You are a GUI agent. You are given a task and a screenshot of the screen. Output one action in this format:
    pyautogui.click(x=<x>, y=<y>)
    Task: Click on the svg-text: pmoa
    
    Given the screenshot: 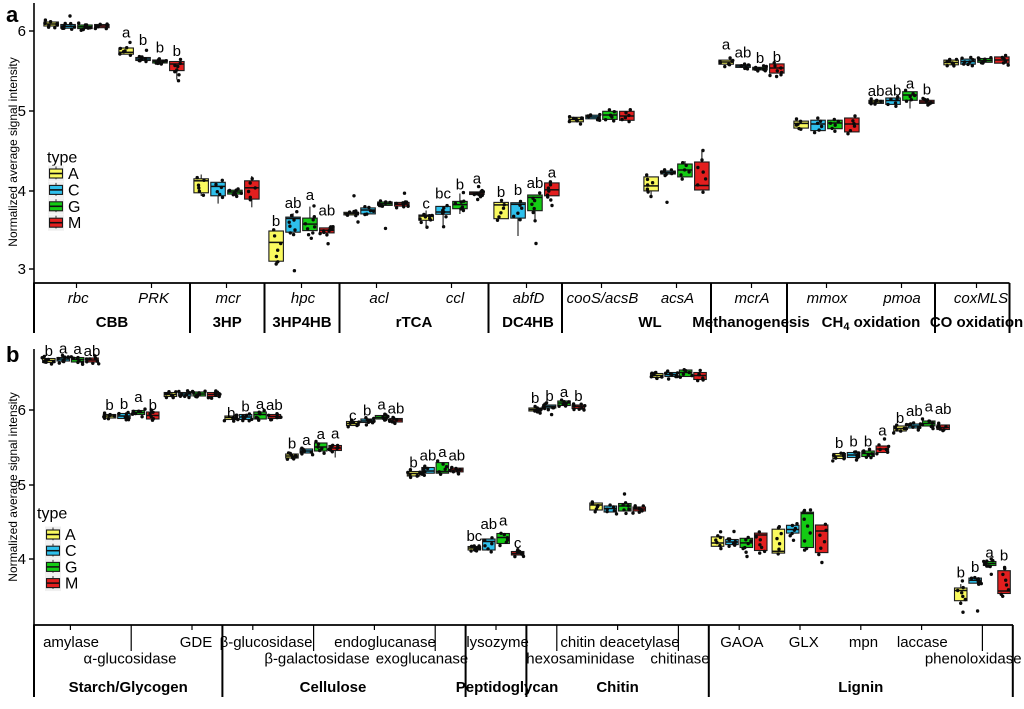 What is the action you would take?
    pyautogui.click(x=901, y=298)
    